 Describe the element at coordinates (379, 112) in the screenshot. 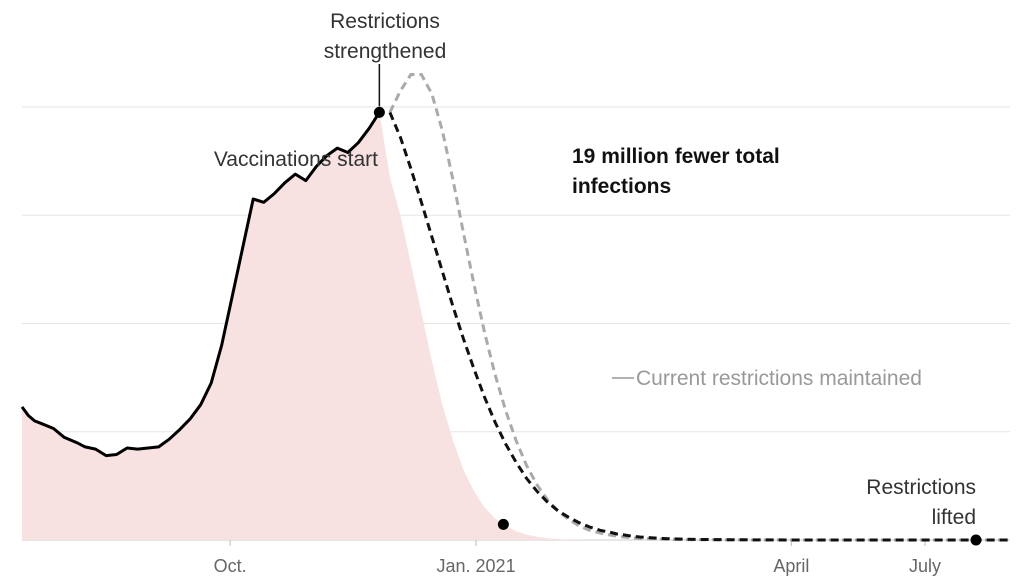

I see `restrictions-strengthened-marker` at that location.